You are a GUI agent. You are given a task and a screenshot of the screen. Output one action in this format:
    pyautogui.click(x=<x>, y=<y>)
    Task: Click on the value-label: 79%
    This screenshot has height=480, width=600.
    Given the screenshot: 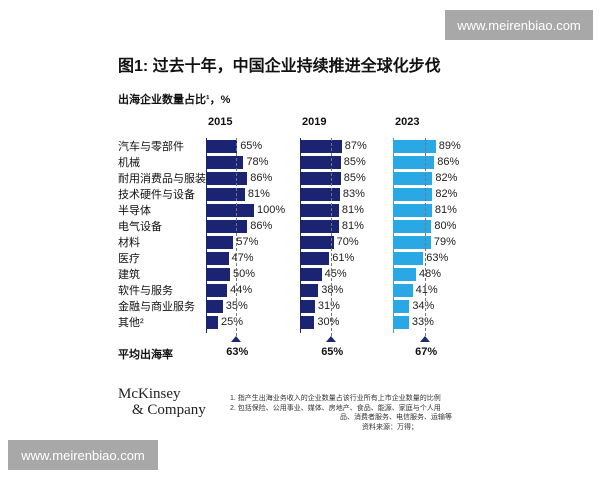 What is the action you would take?
    pyautogui.click(x=444, y=242)
    